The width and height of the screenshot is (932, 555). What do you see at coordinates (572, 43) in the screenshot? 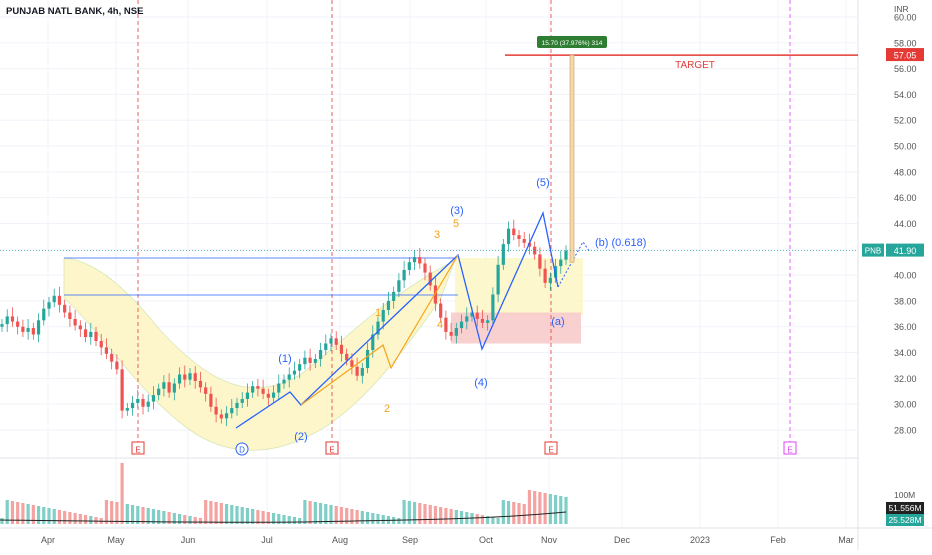
I see `measure-label: 15.70 (37.976%) 314` at bounding box center [572, 43].